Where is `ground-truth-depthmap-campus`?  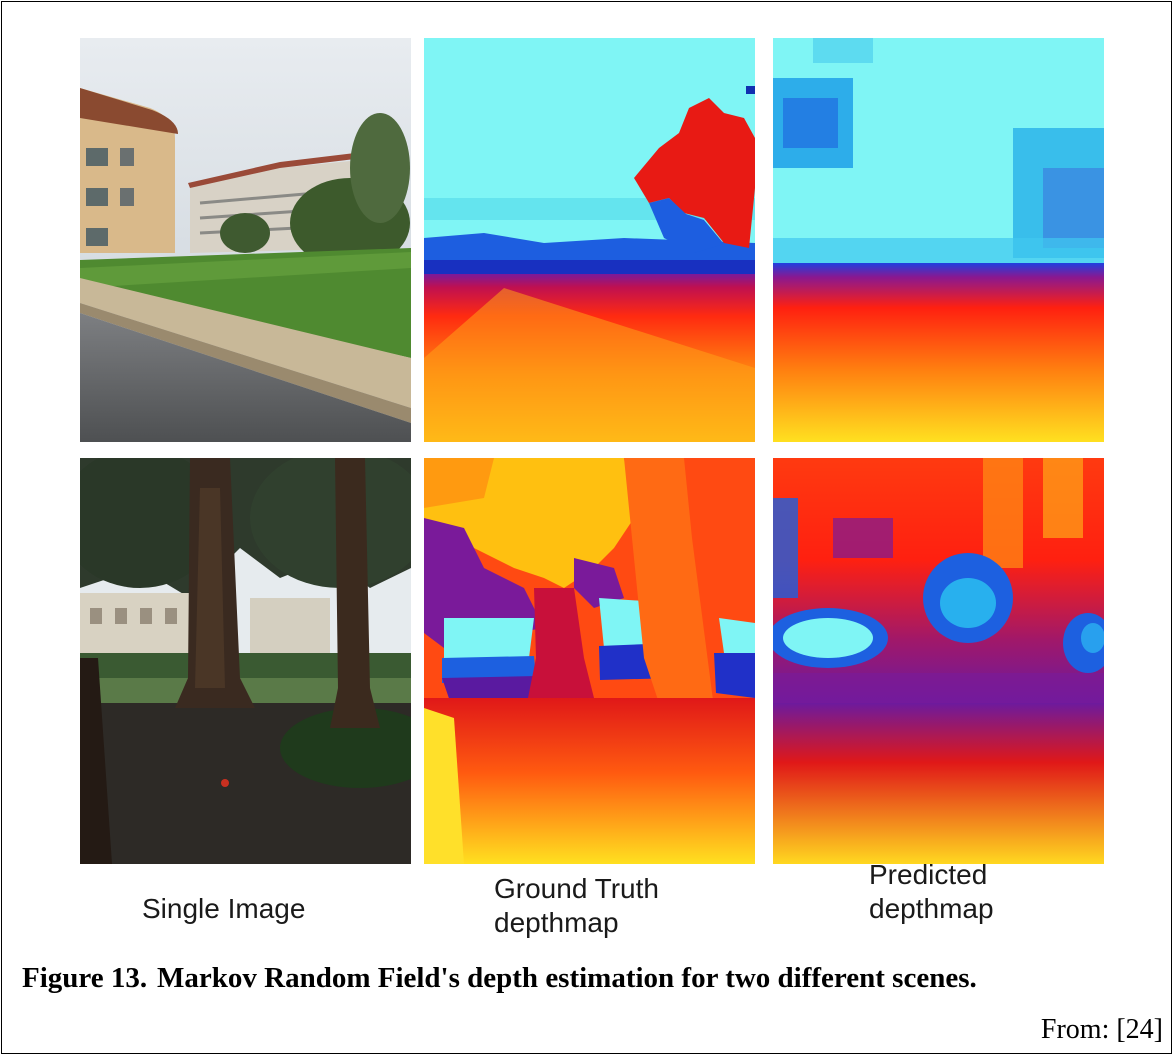 ground-truth-depthmap-campus is located at coordinates (589, 240).